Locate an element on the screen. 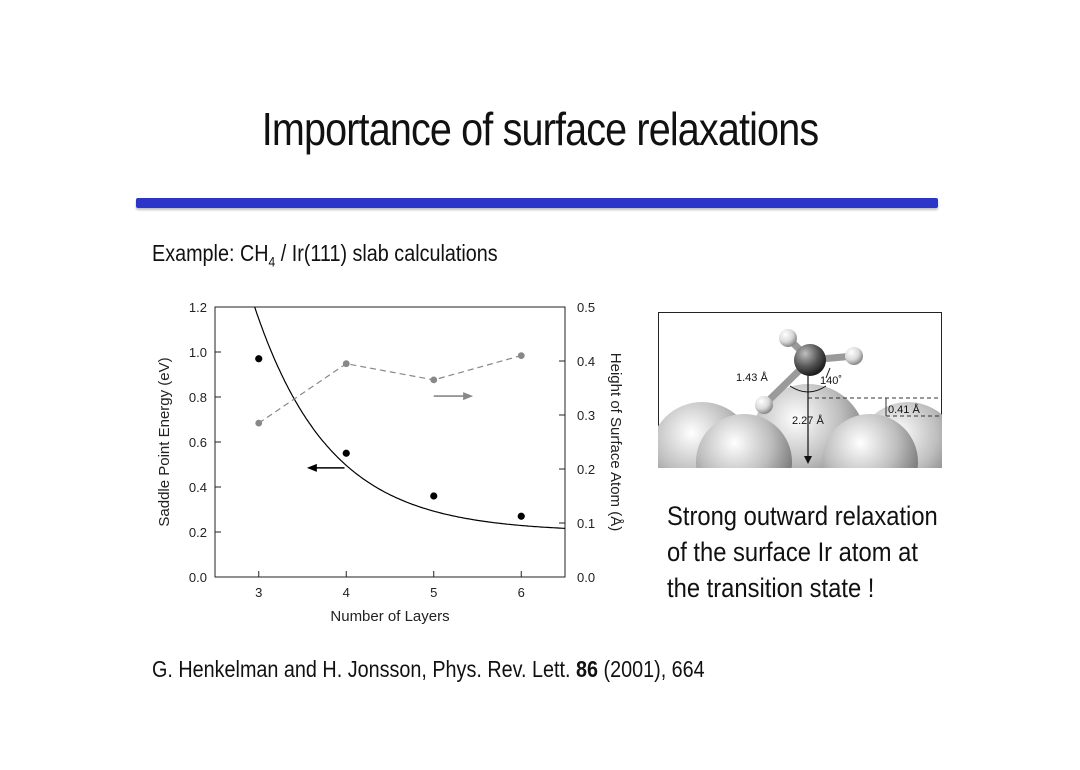 The image size is (1080, 770). y-tick-label: 1.2 is located at coordinates (198, 307).